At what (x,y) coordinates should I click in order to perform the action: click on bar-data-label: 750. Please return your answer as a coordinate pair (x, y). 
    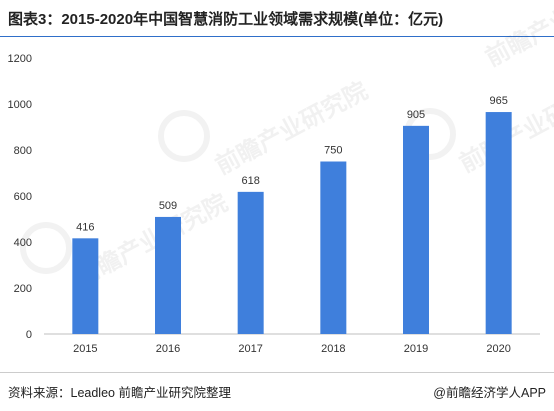
    Looking at the image, I should click on (333, 151).